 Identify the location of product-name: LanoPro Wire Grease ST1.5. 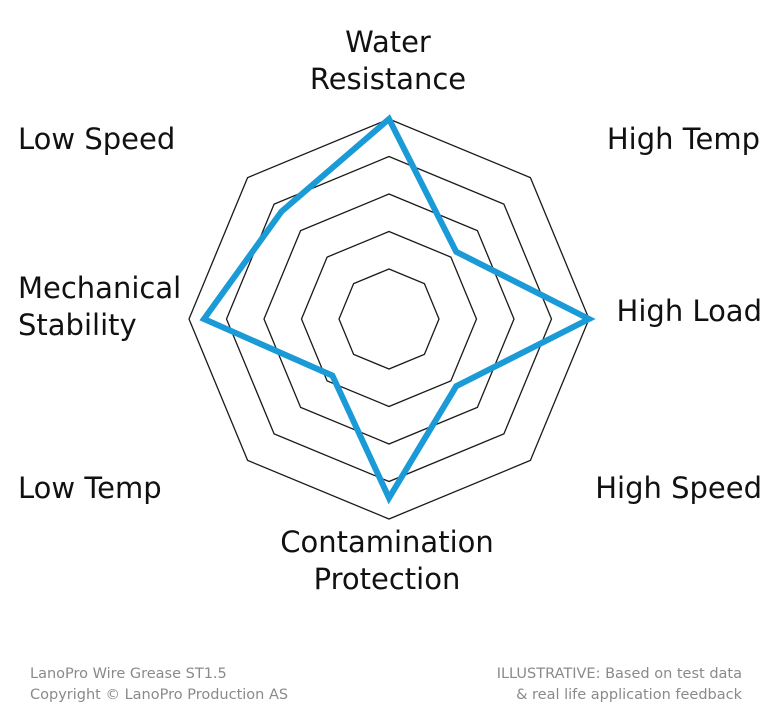
(128, 674).